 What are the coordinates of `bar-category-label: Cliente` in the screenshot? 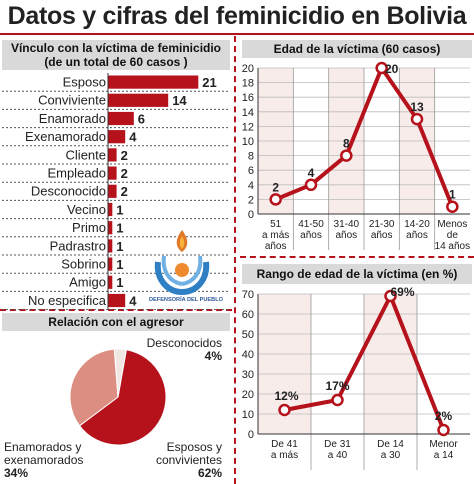 It's located at (86, 154).